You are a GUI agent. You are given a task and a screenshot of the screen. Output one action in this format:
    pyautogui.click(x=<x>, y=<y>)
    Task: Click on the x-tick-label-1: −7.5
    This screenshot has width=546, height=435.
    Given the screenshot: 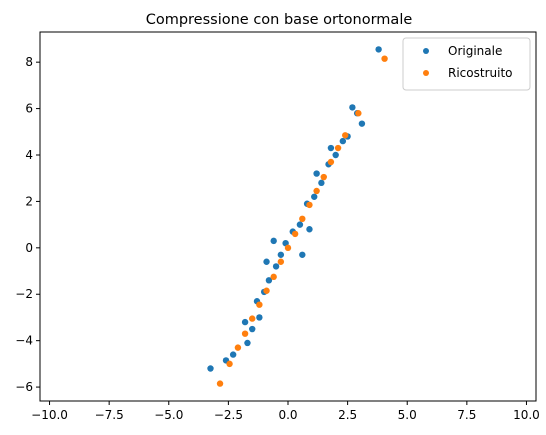 What is the action you would take?
    pyautogui.click(x=109, y=415)
    